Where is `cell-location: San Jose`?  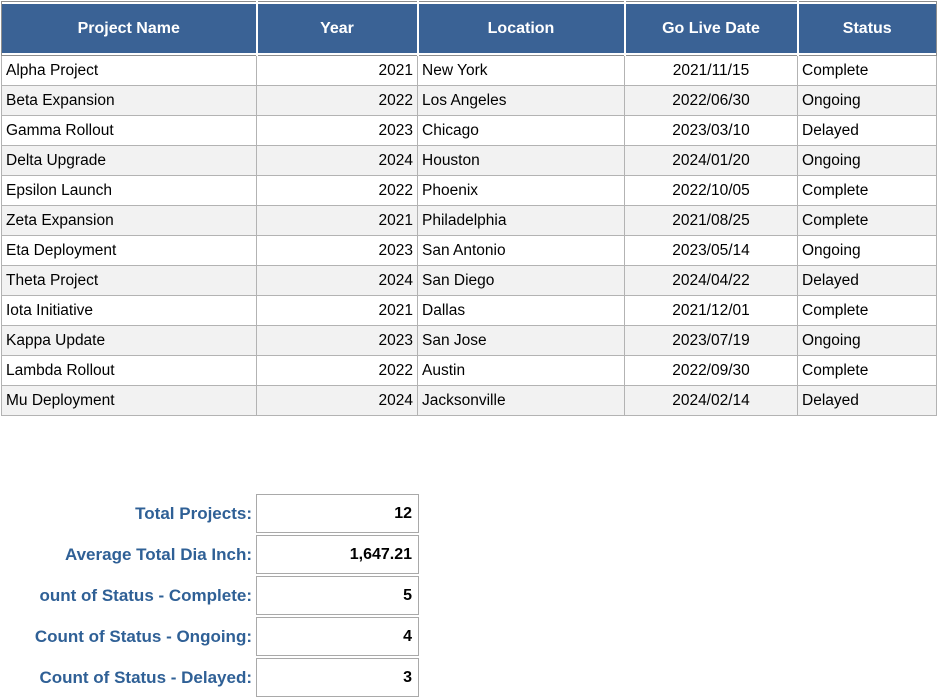 cell-location: San Jose is located at coordinates (521, 340).